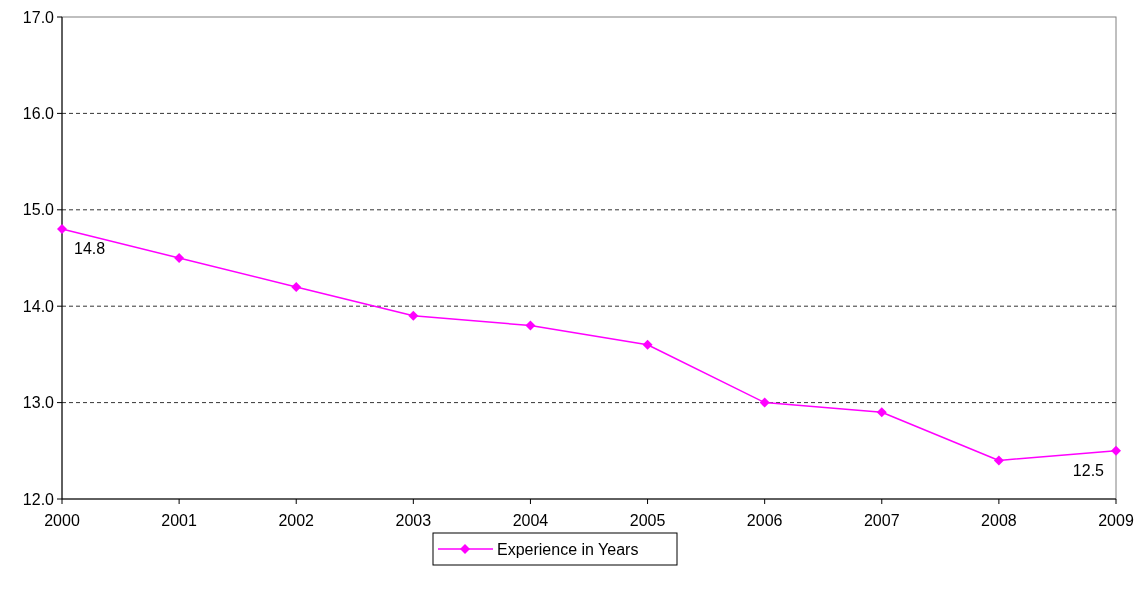 This screenshot has height=598, width=1142. I want to click on y-tick-label: 17.0, so click(38, 17).